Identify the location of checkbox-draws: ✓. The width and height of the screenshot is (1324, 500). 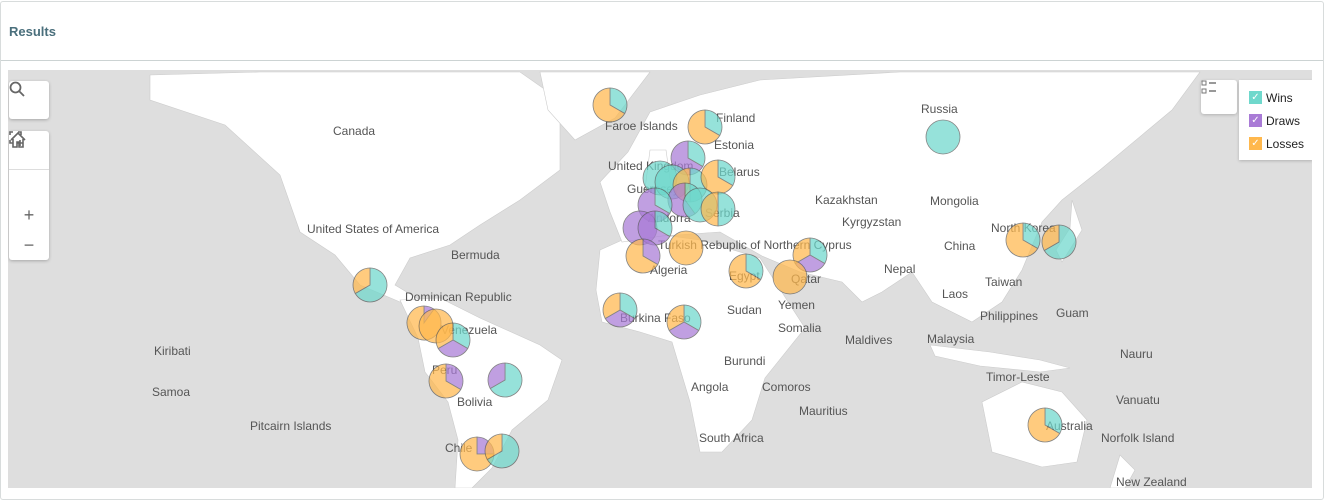
(1255, 120).